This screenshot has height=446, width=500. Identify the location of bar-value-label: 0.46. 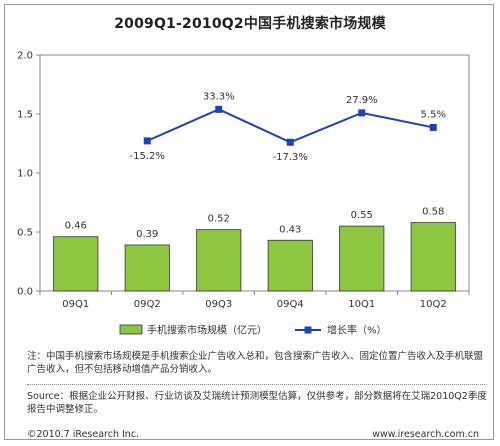
(76, 226).